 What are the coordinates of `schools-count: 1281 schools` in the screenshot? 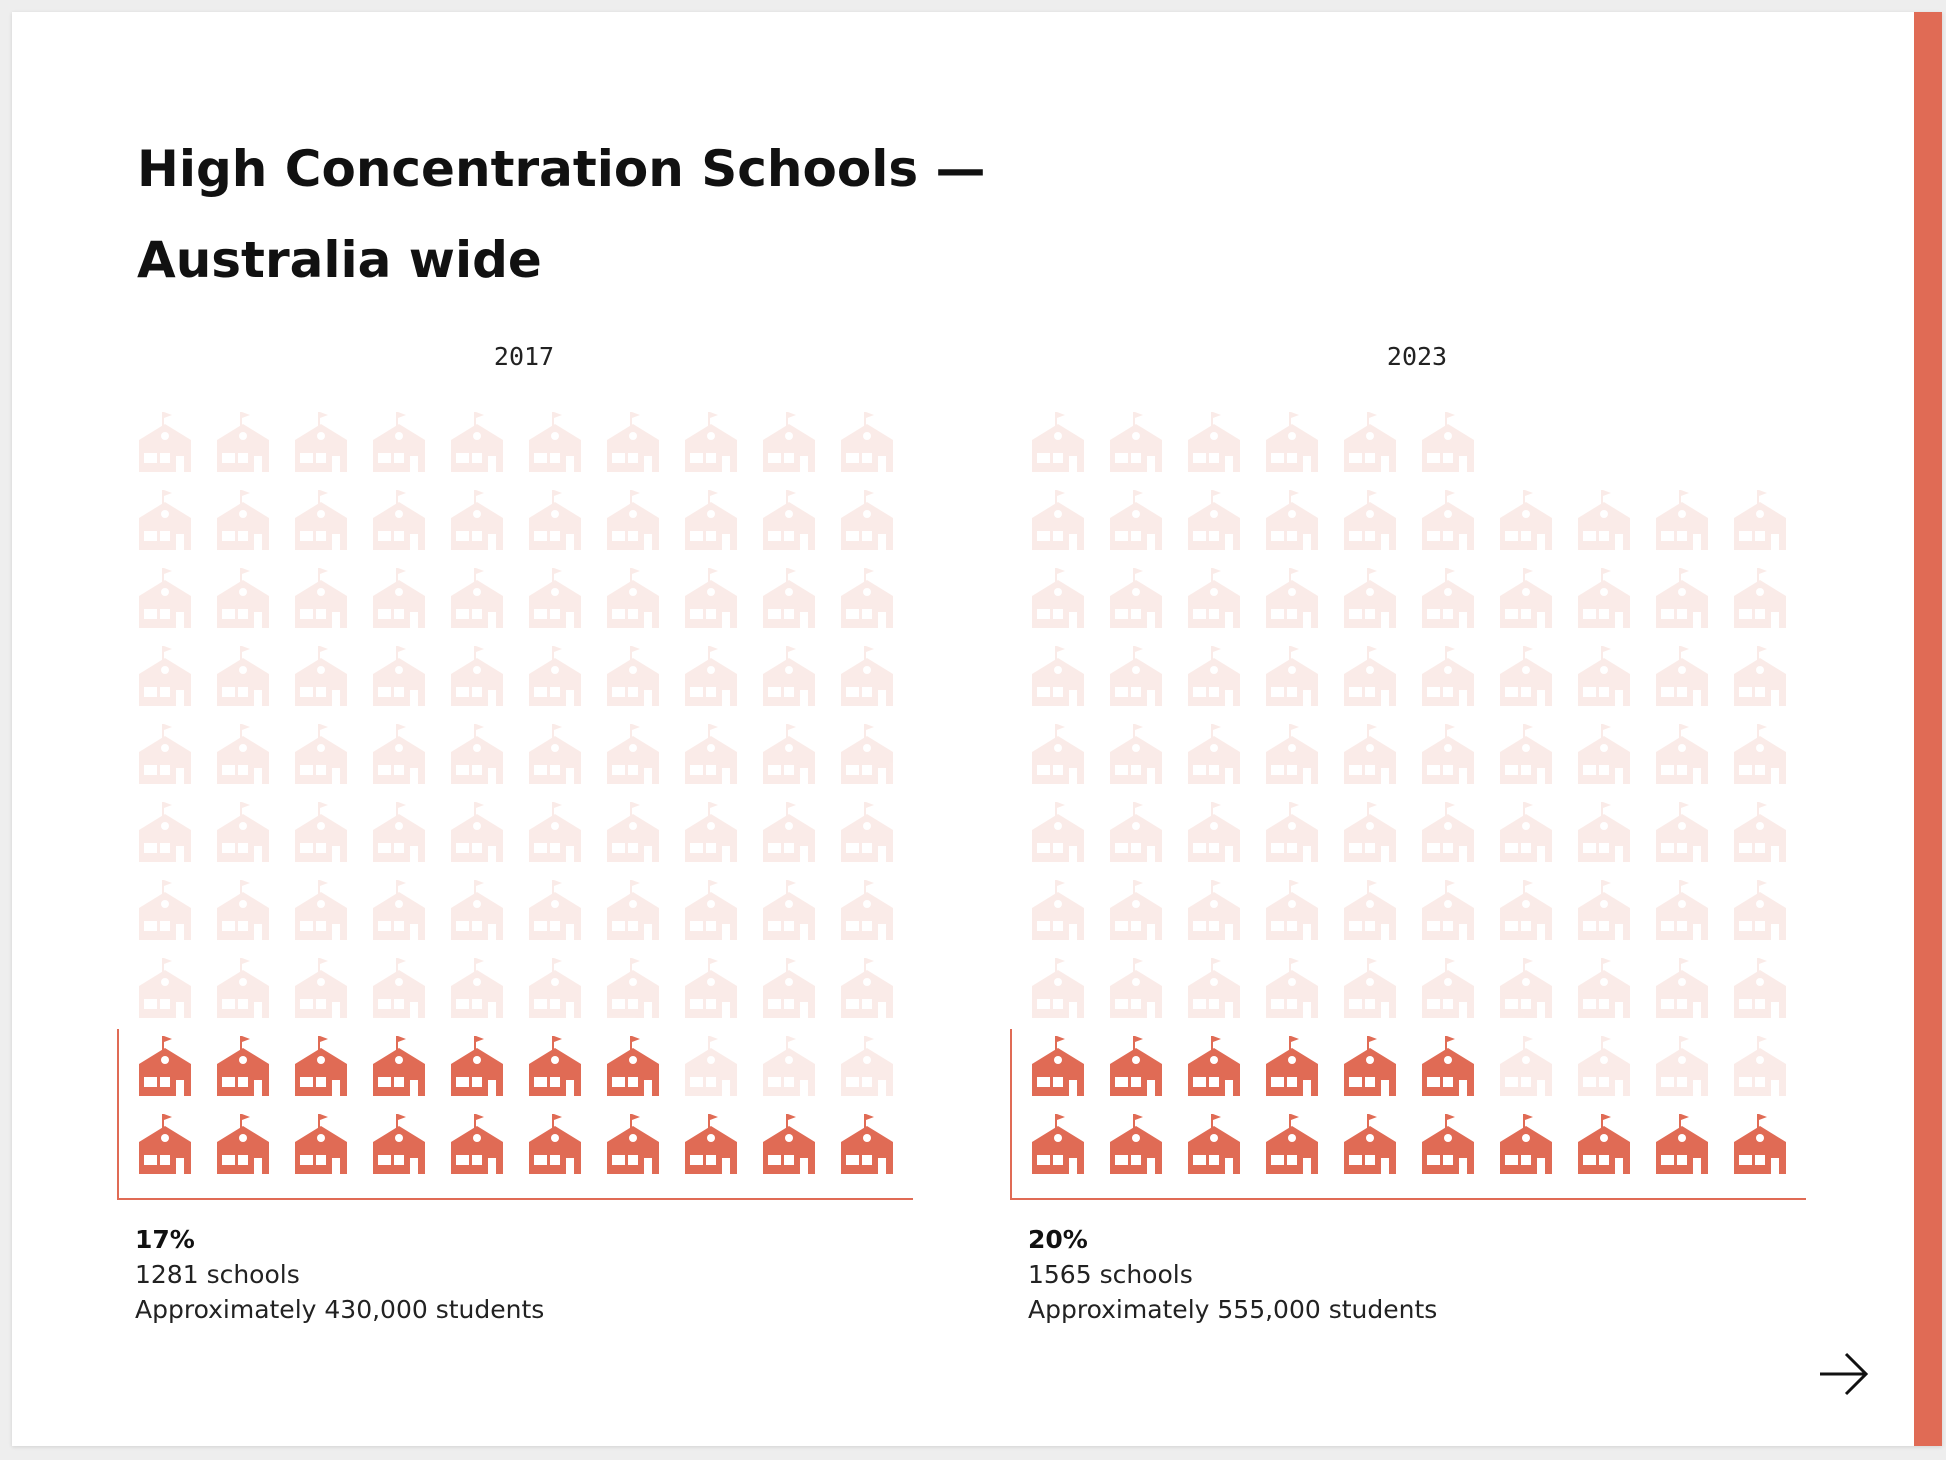 It's located at (217, 1274).